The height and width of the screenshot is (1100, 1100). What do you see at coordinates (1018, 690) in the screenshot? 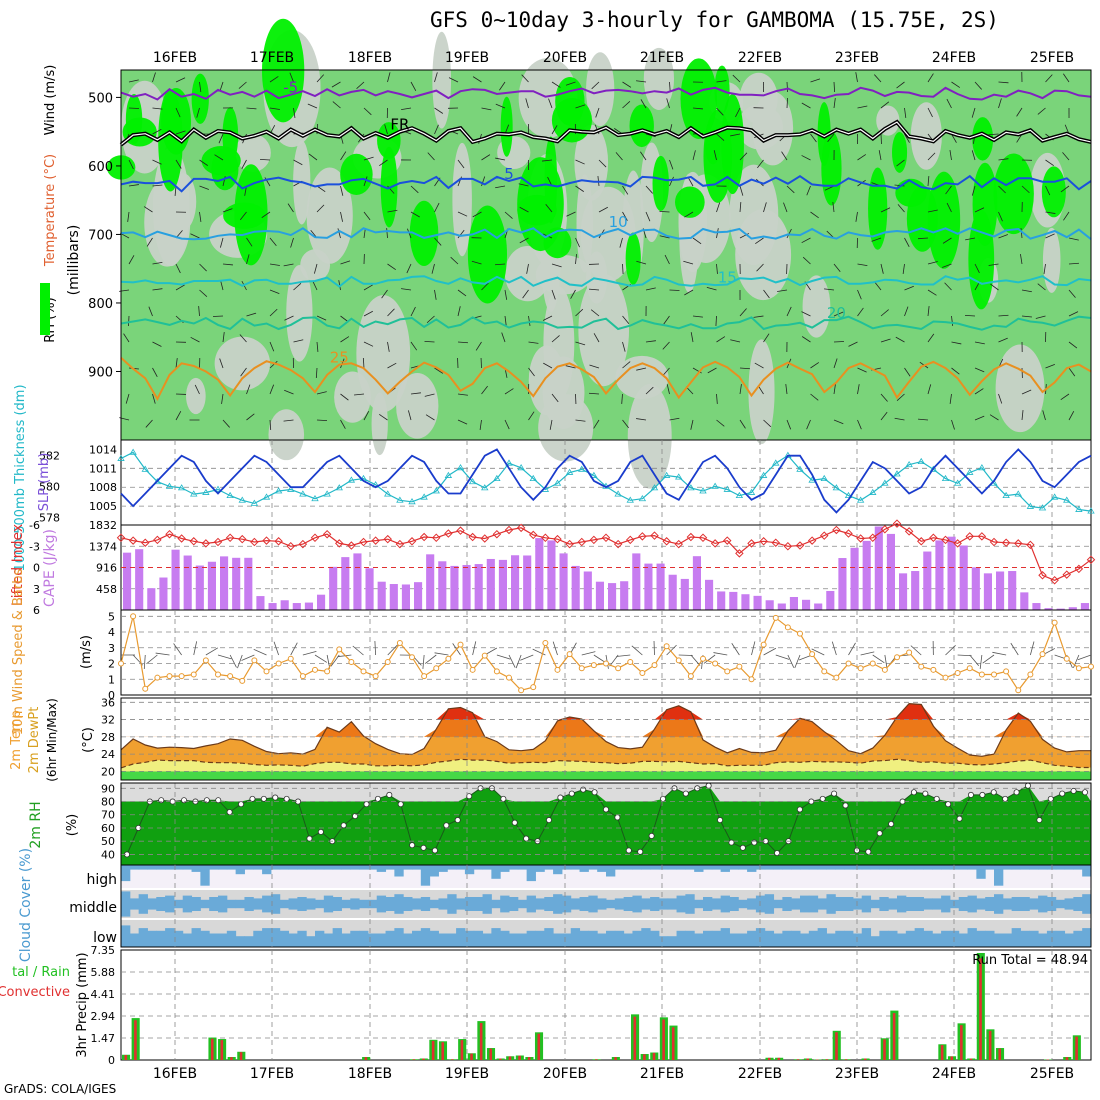
I see `wind-speed-point` at bounding box center [1018, 690].